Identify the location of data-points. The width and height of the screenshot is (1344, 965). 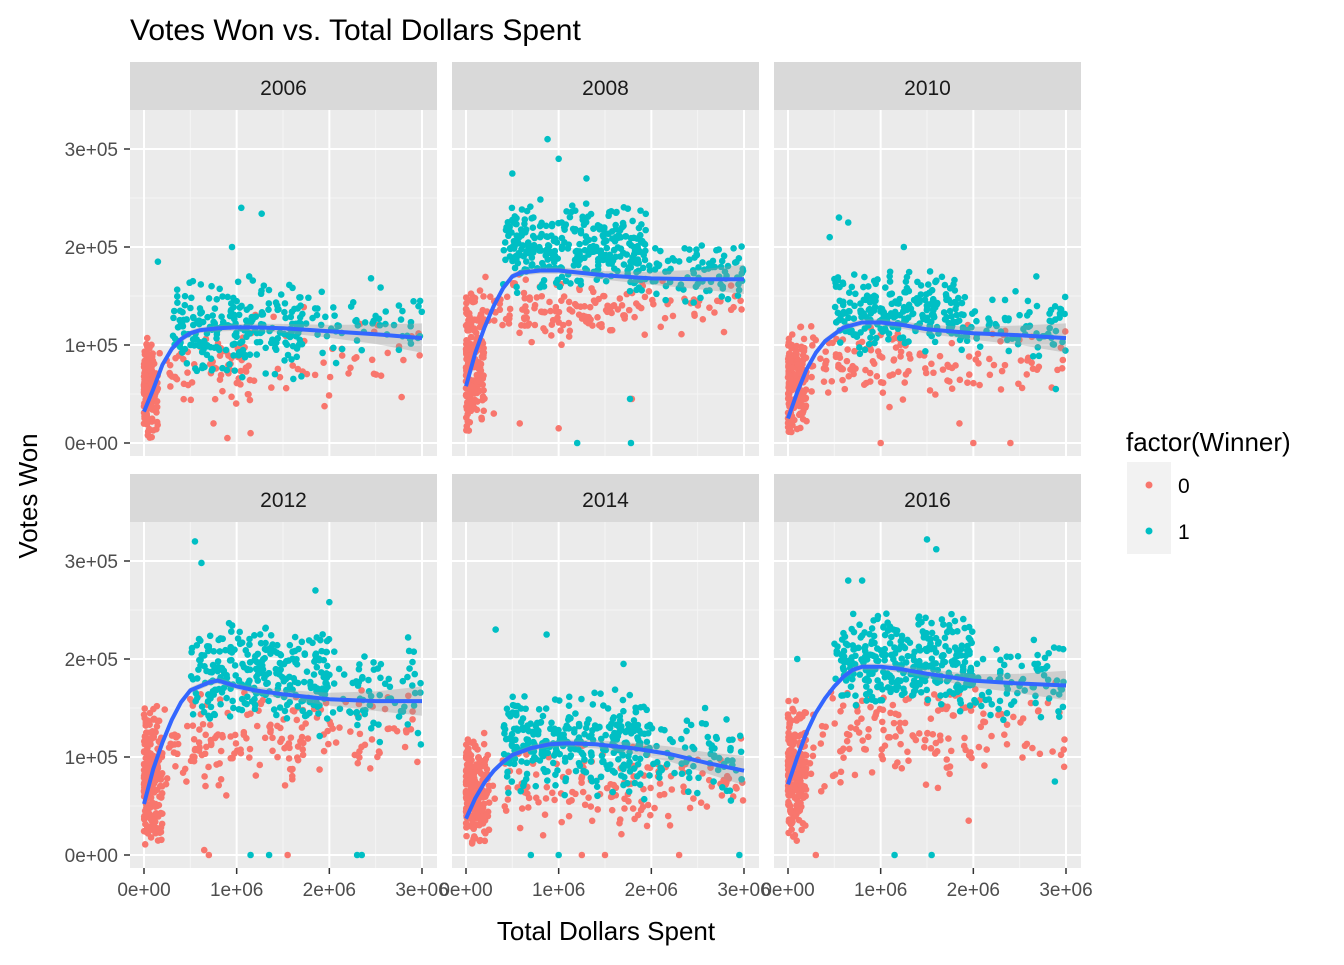
(926, 697).